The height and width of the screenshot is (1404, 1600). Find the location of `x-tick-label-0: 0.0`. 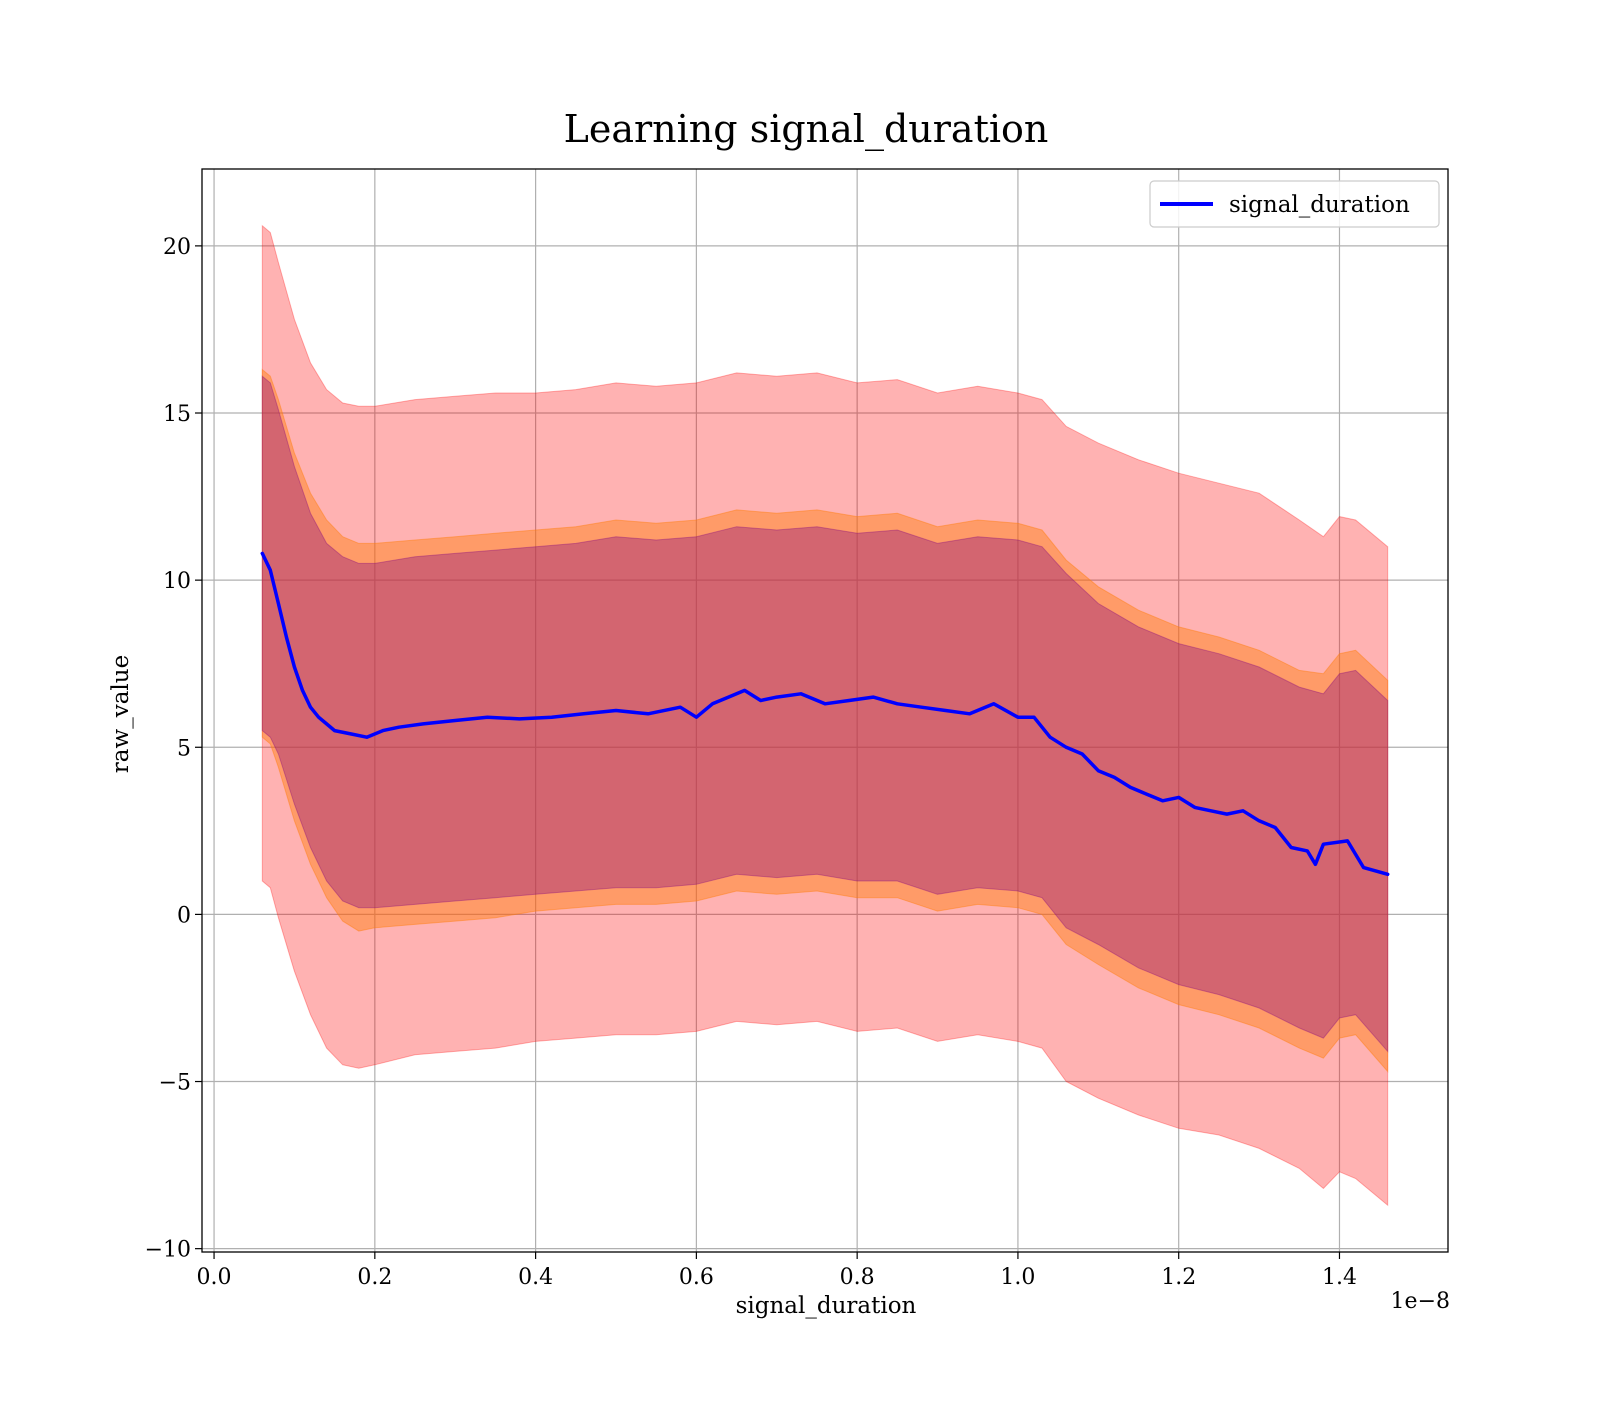

x-tick-label-0: 0.0 is located at coordinates (214, 1277).